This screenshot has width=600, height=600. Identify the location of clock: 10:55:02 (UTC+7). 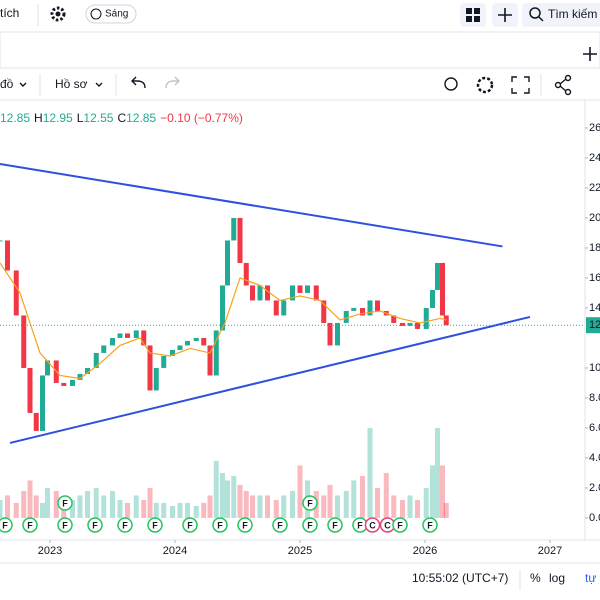
(460, 578).